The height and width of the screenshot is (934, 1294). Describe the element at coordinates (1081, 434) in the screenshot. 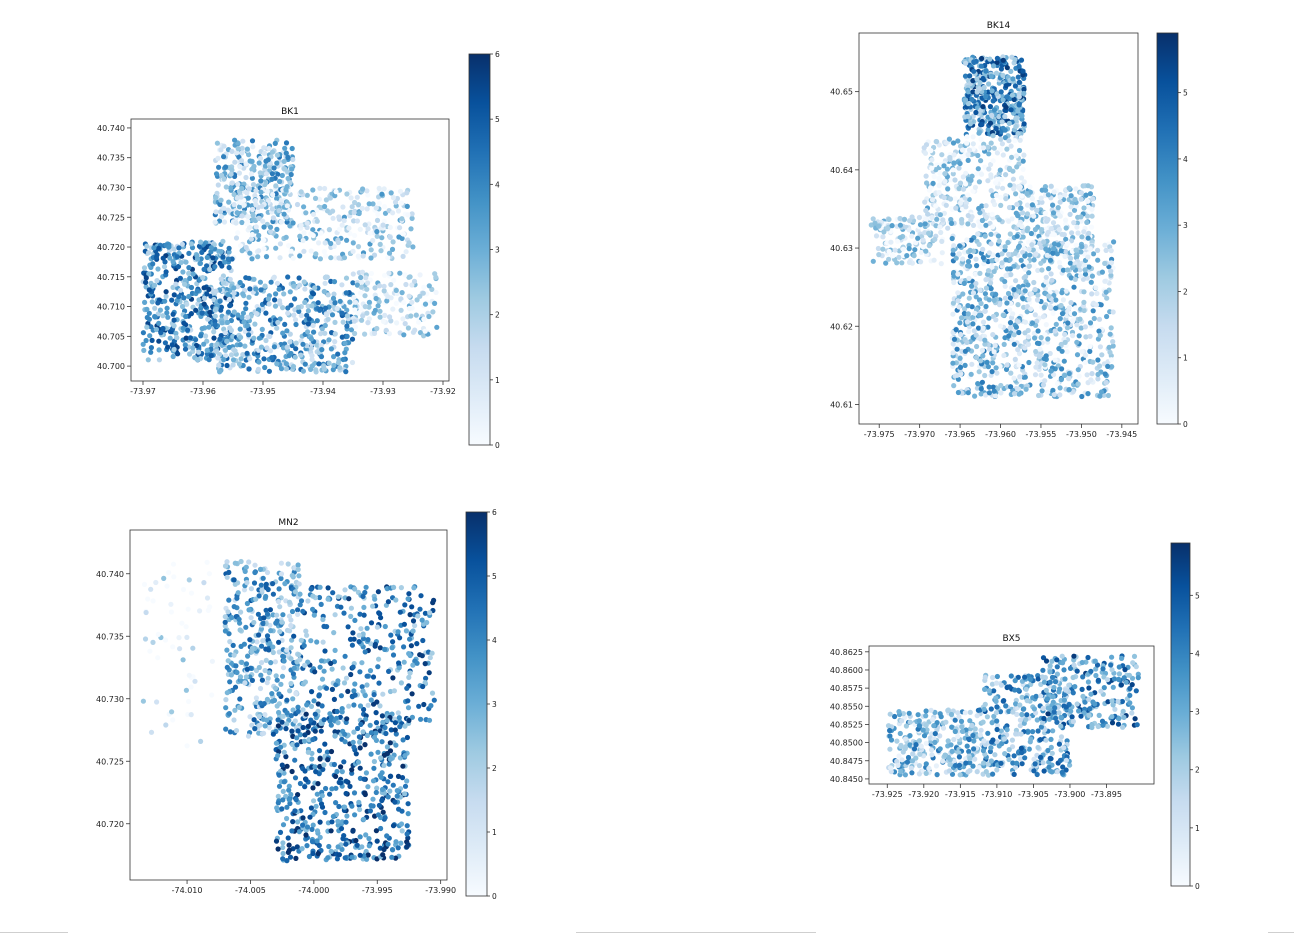

I see `bk14-xtick-label: -73.950` at that location.